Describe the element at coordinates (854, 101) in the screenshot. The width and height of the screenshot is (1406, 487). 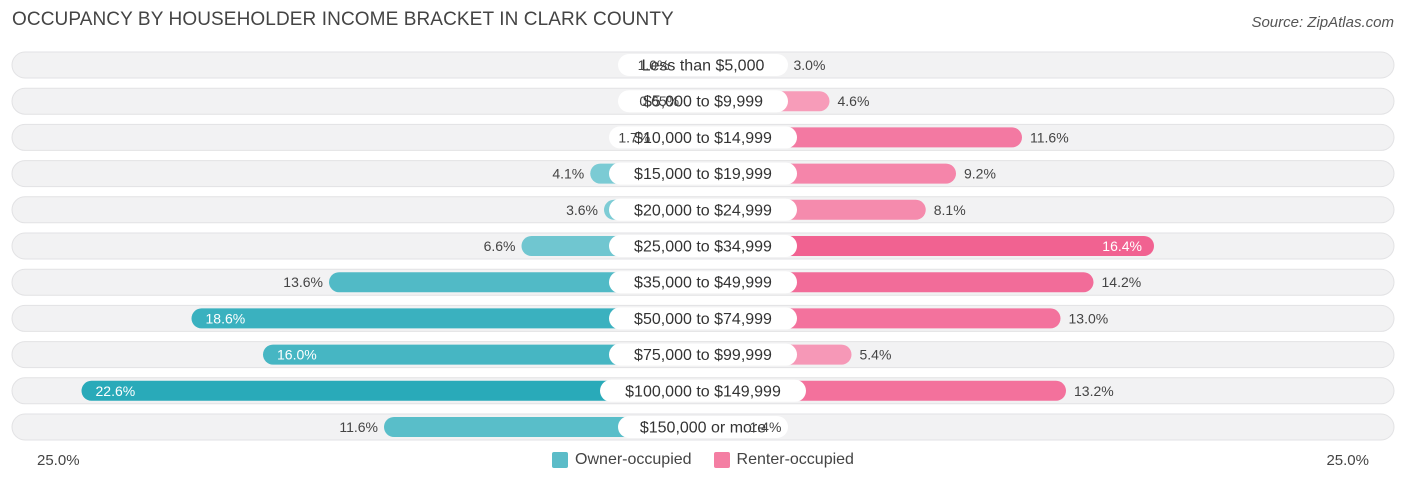
I see `renter-value-label: 4.6%` at that location.